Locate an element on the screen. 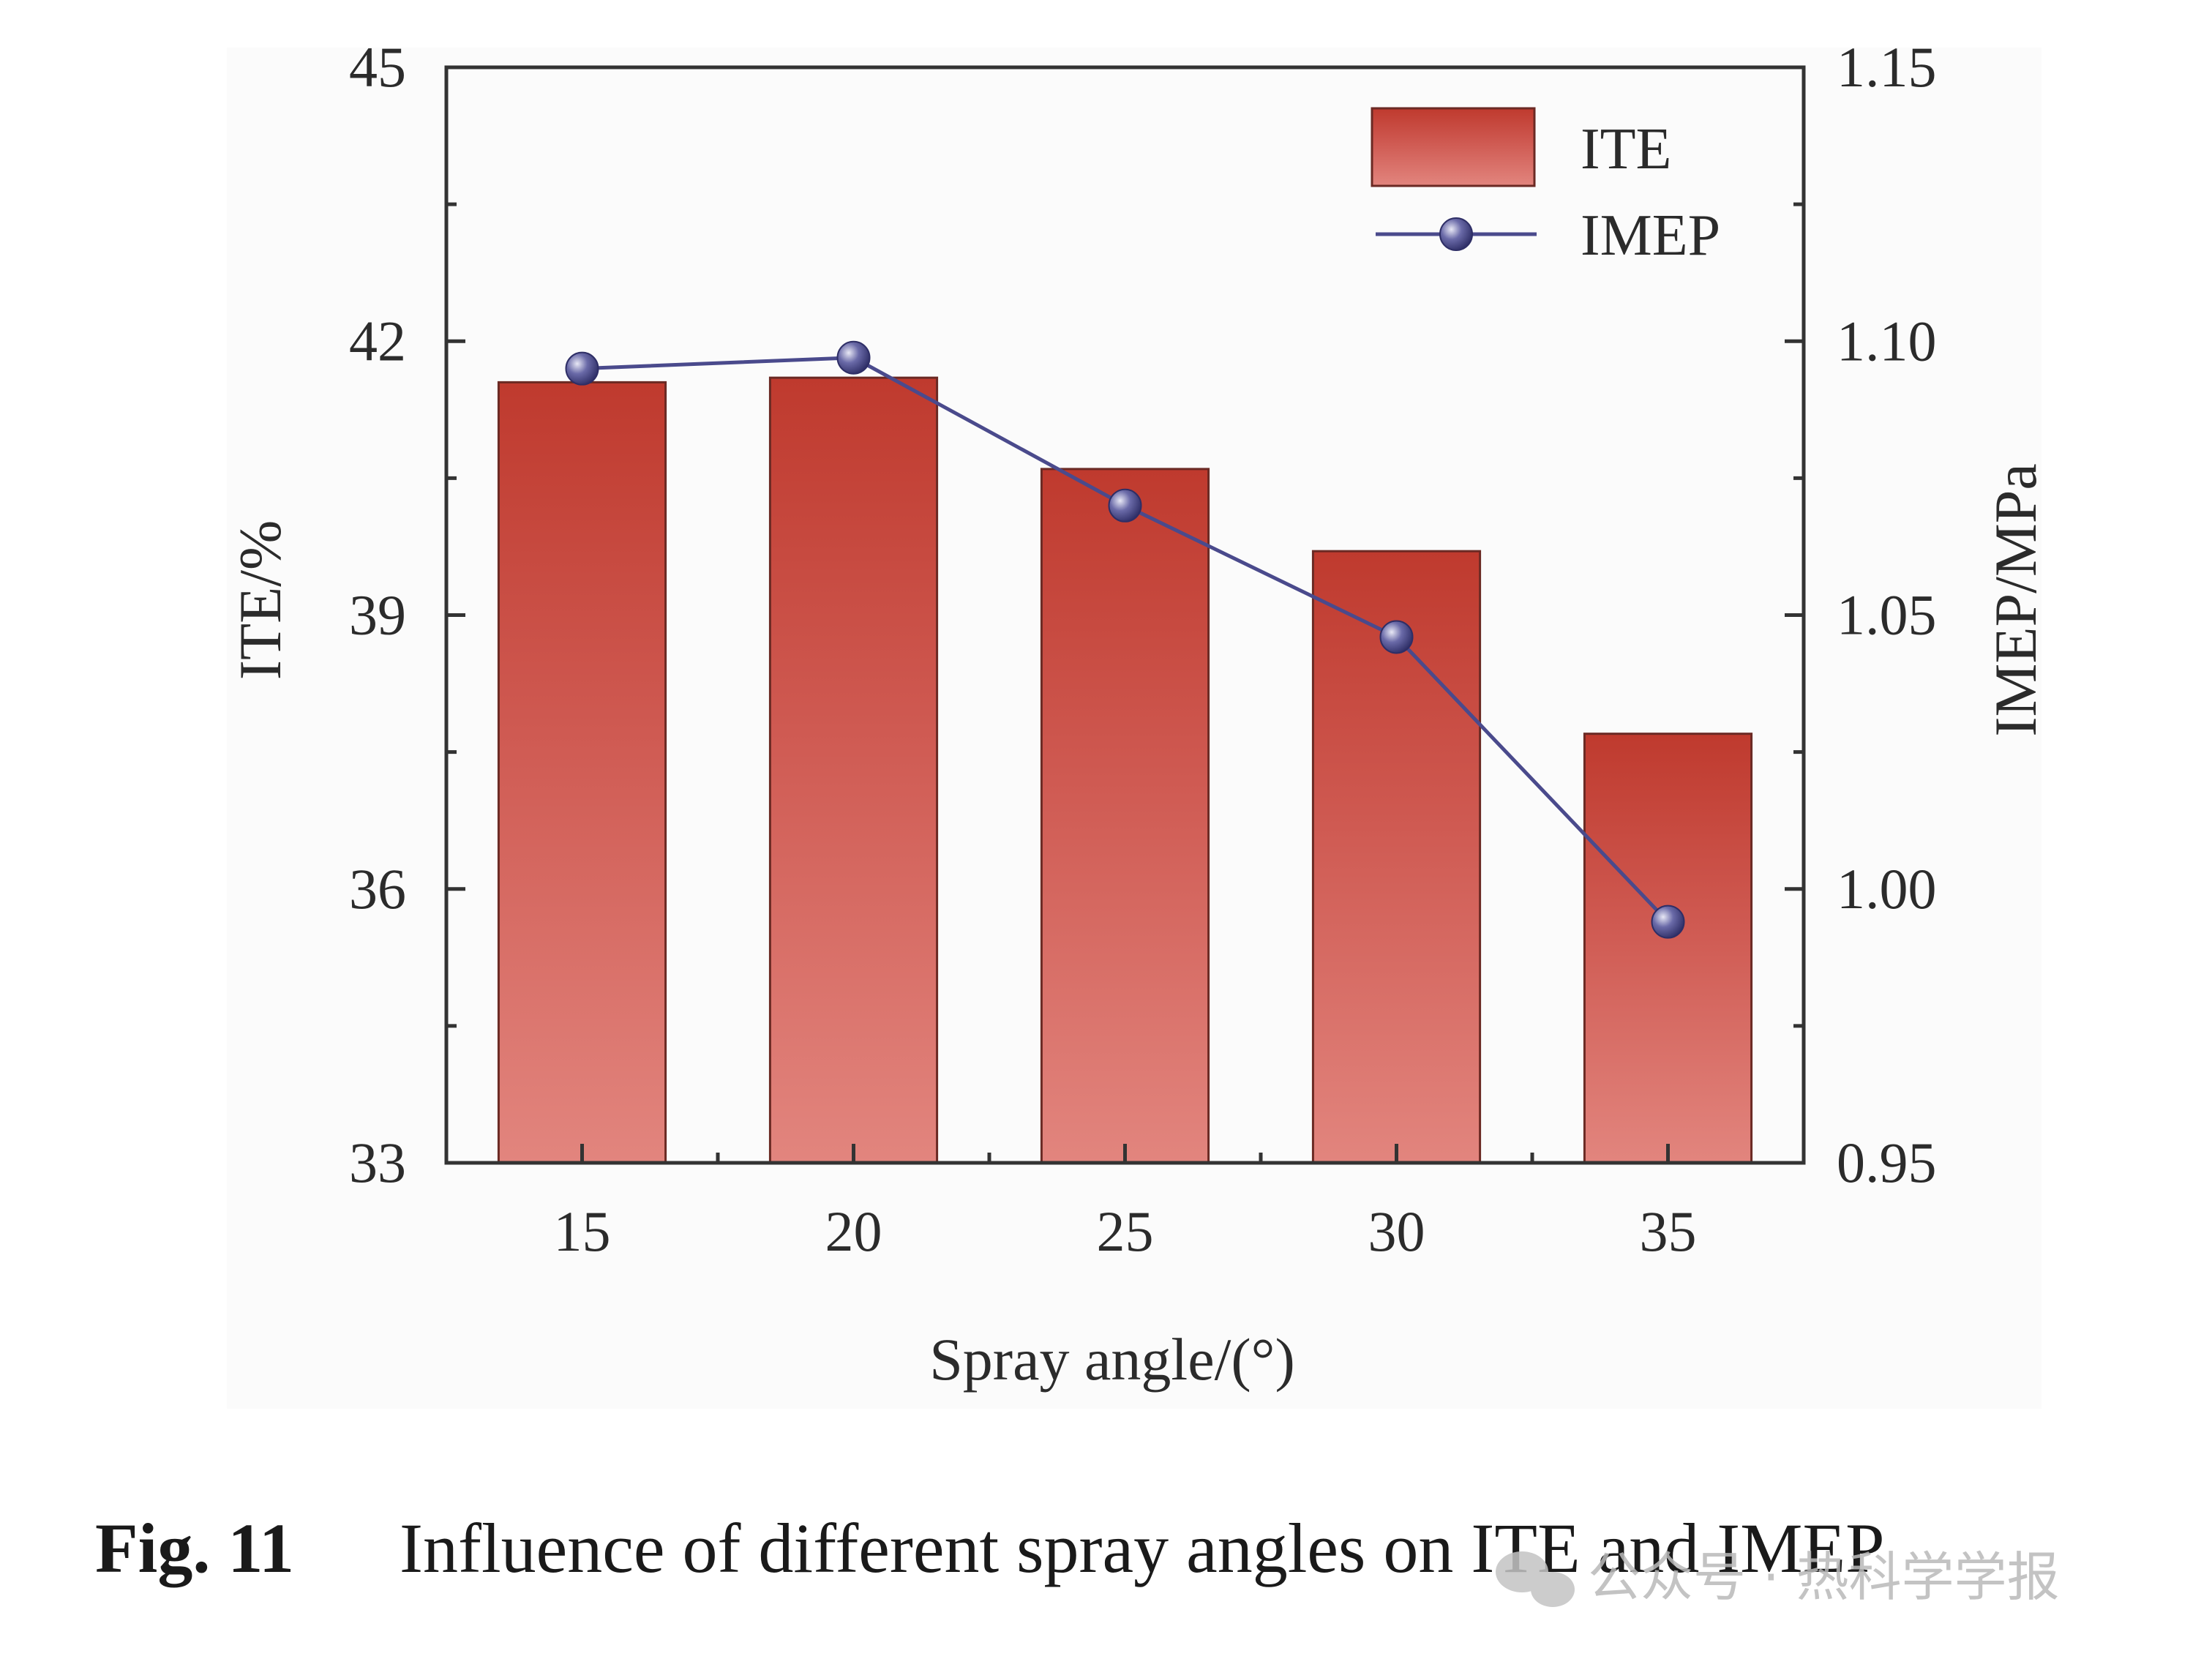 The height and width of the screenshot is (1659, 2212). x-axis-title: Spray angle/(°) is located at coordinates (1112, 1359).